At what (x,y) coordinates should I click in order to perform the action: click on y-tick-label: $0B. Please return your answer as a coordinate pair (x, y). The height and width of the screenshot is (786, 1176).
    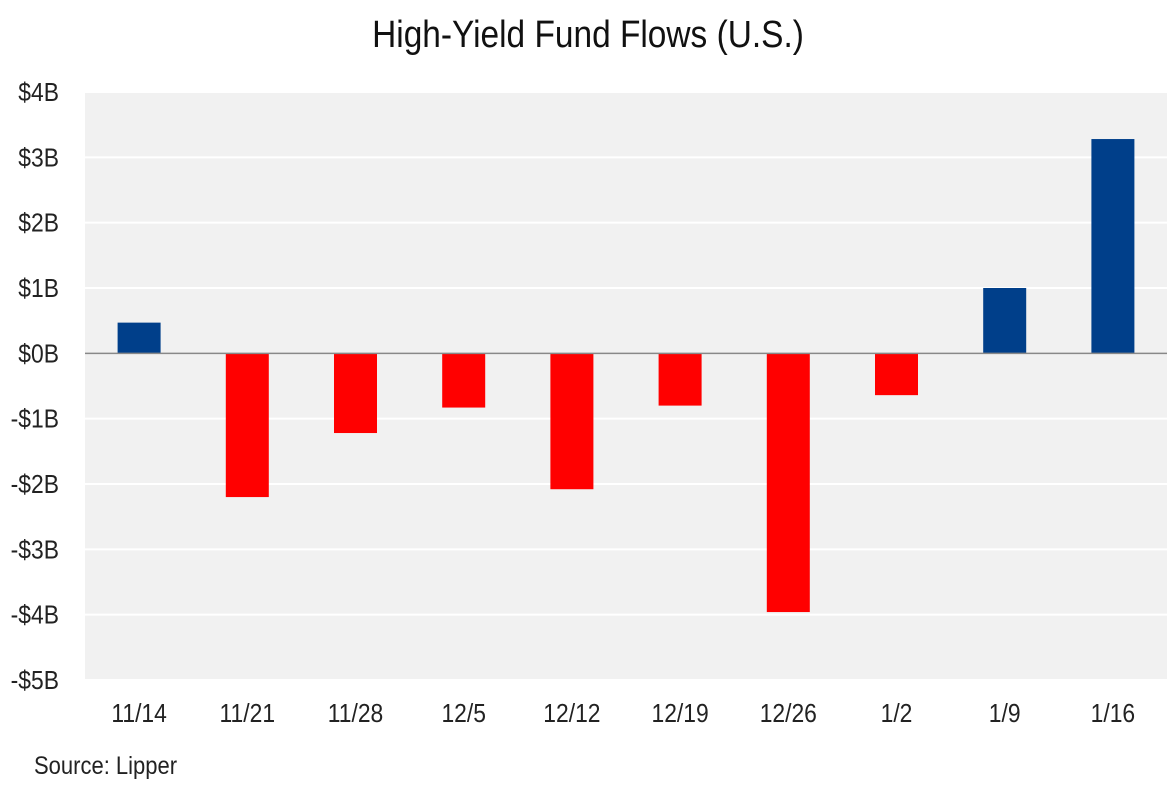
    Looking at the image, I should click on (38, 354).